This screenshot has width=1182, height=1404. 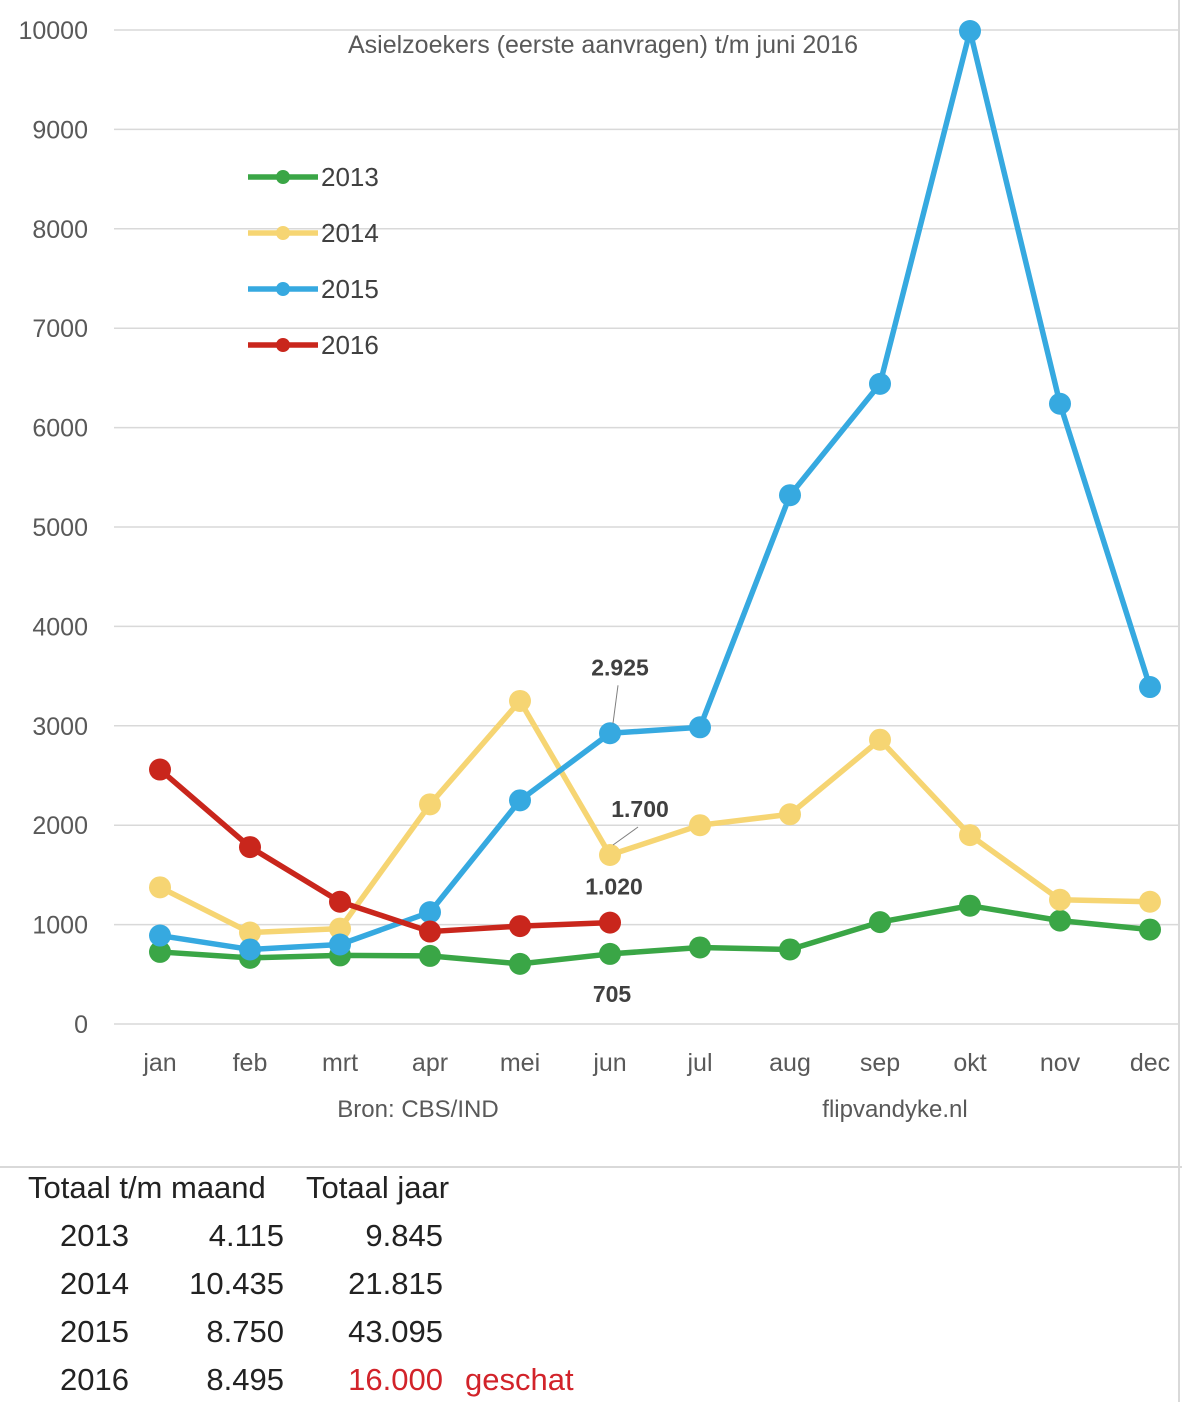 I want to click on series-line-2014, so click(x=654, y=817).